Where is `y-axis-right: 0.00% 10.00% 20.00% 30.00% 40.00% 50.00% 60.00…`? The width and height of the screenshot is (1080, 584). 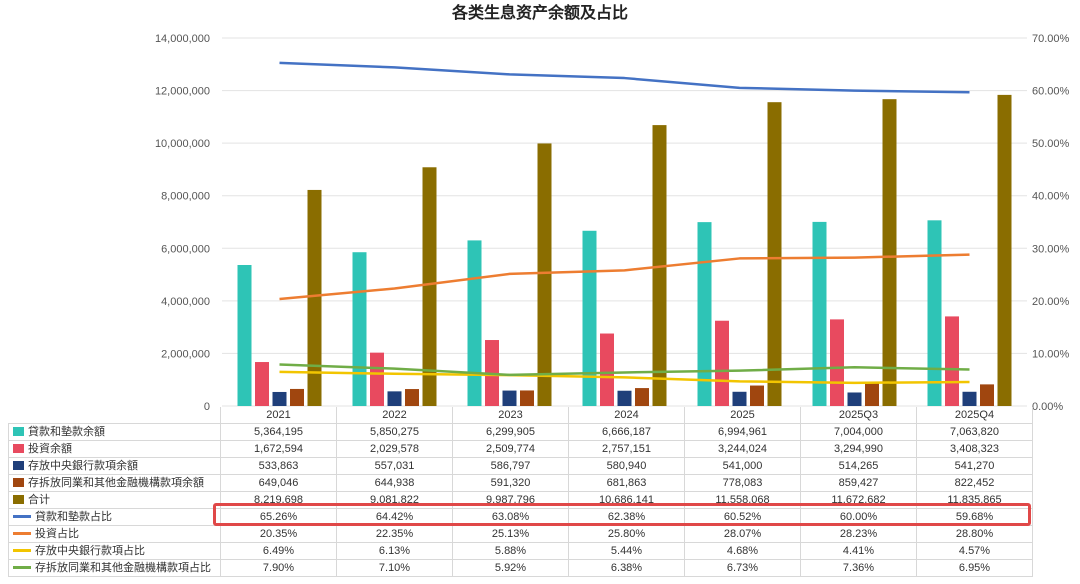
y-axis-right: 0.00% 10.00% 20.00% 30.00% 40.00% 50.00% 60.00… is located at coordinates (1051, 223).